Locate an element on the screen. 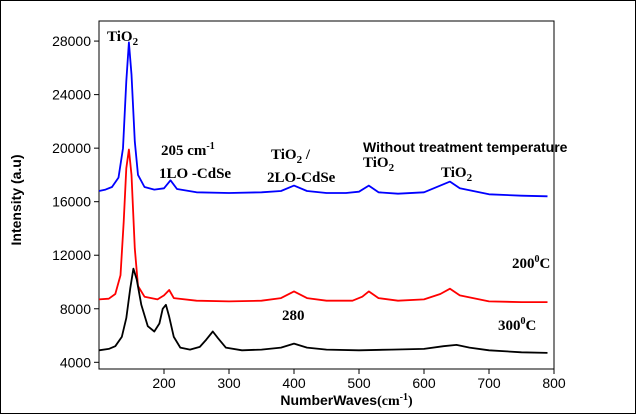 Image resolution: width=636 pixels, height=414 pixels. annotation-t200: 2000C is located at coordinates (531, 263).